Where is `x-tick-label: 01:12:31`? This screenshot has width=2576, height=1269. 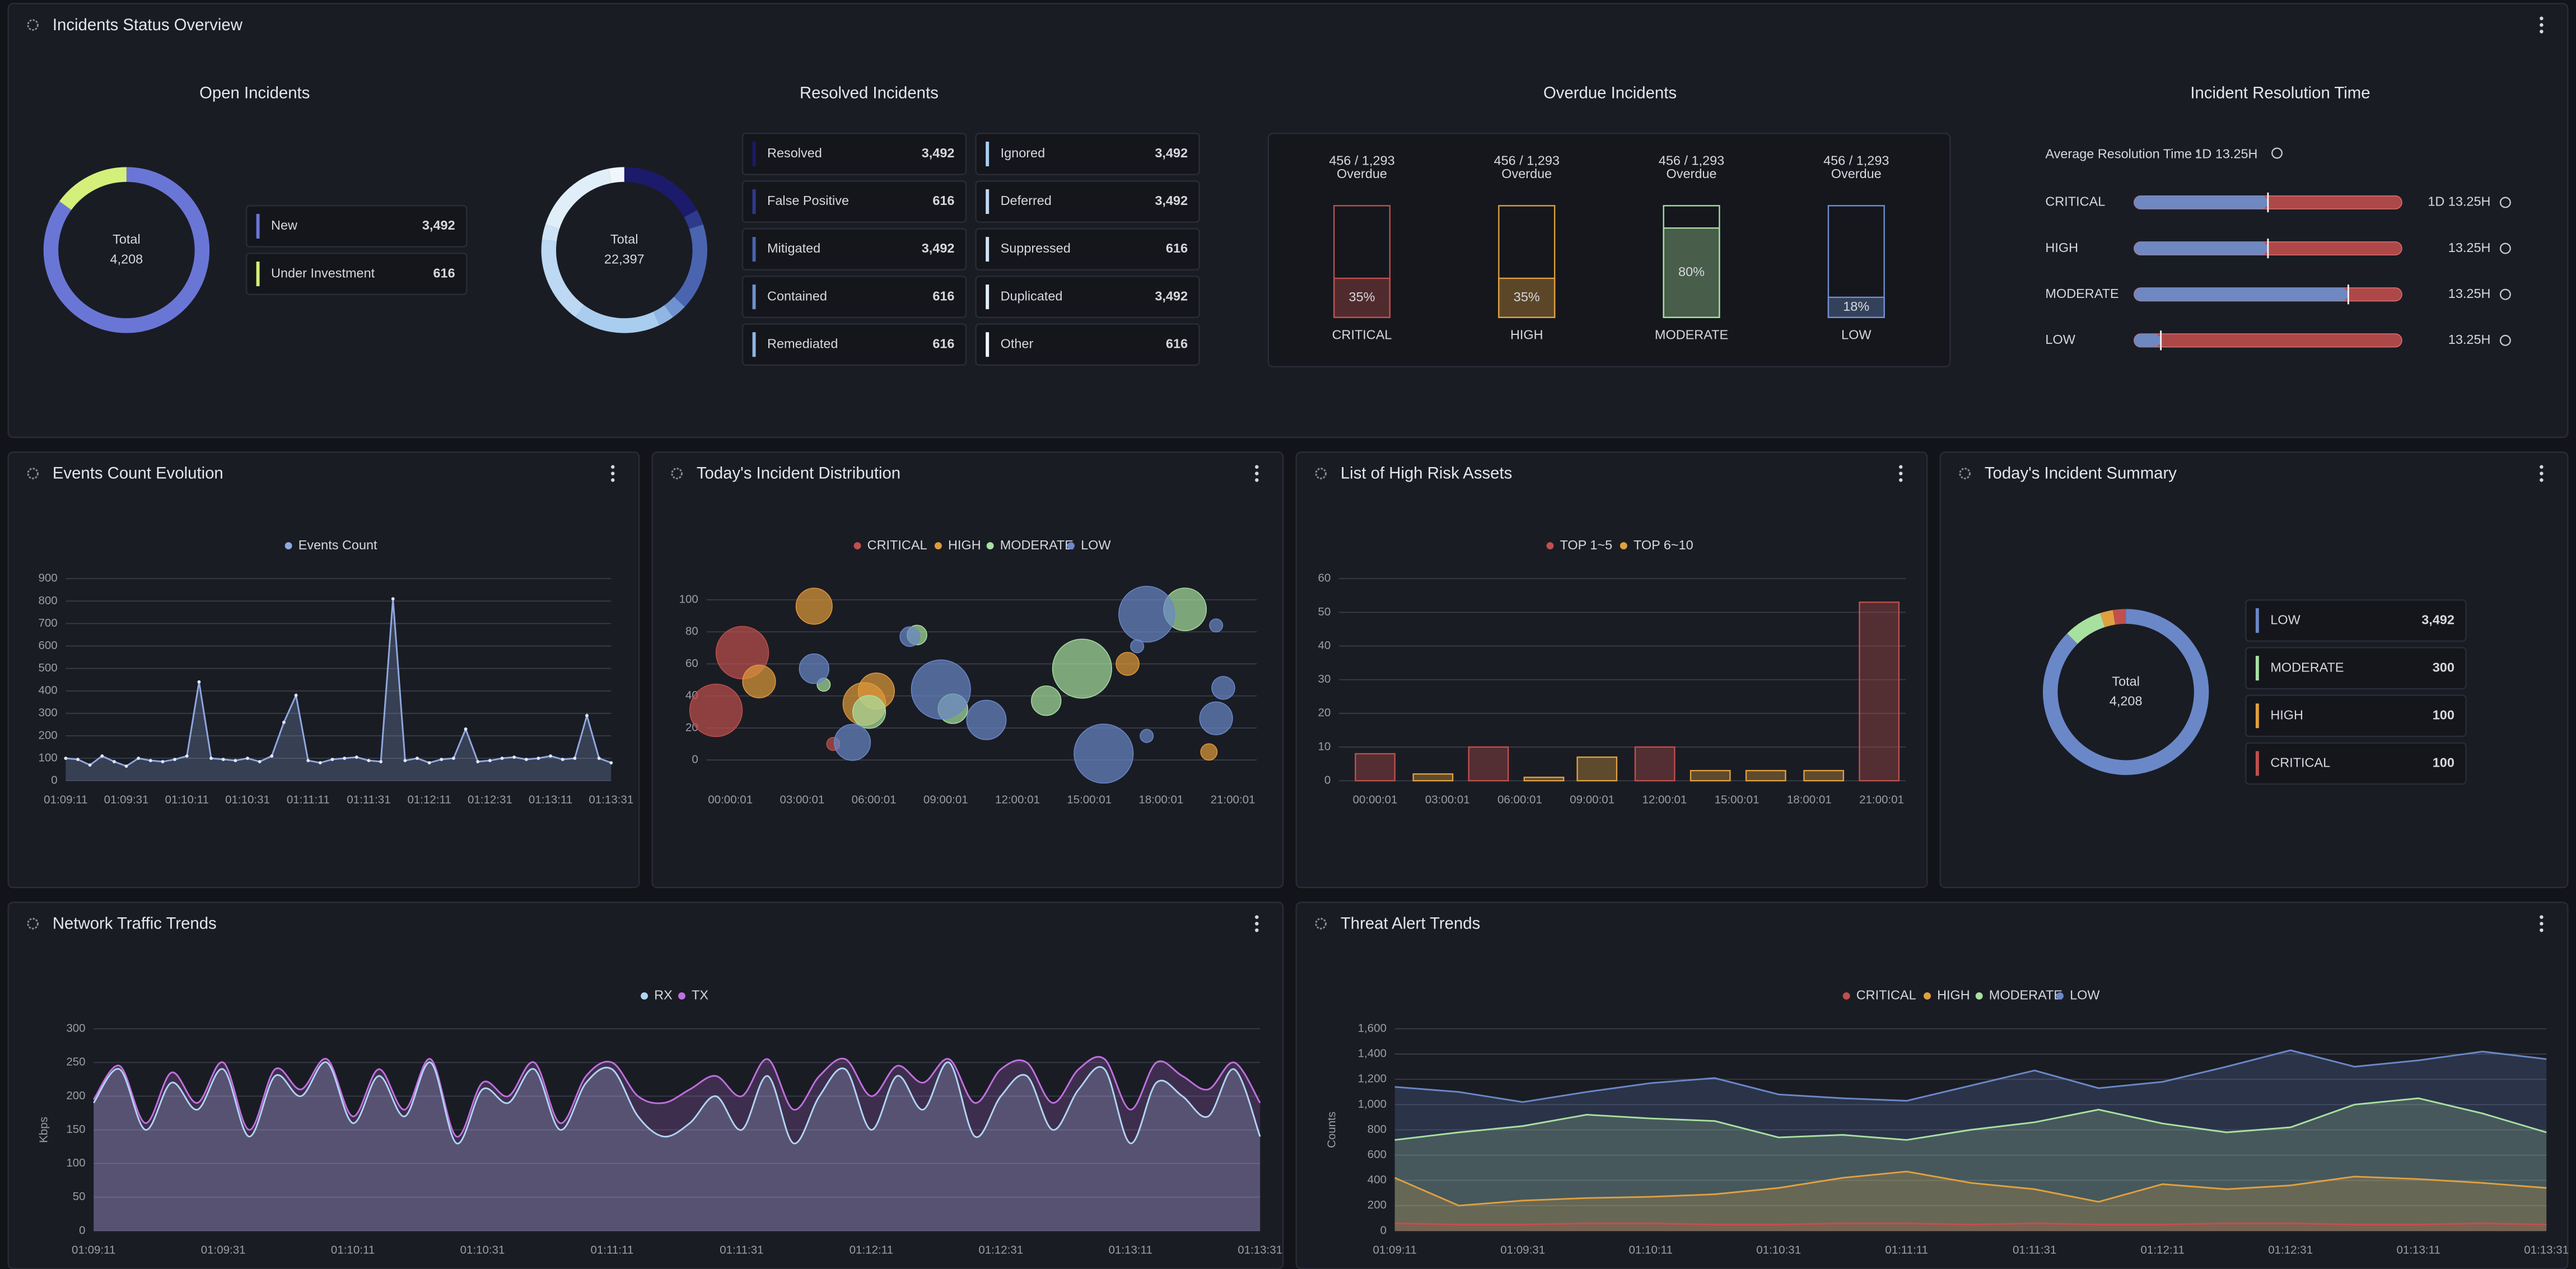 x-tick-label: 01:12:31 is located at coordinates (1001, 1250).